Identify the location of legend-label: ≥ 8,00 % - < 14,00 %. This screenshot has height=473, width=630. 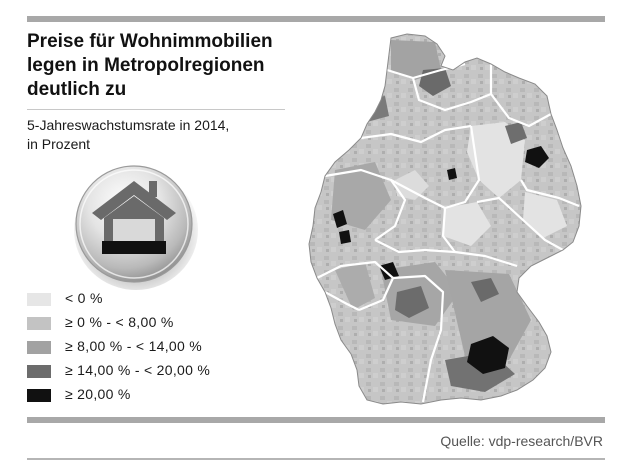
(134, 346).